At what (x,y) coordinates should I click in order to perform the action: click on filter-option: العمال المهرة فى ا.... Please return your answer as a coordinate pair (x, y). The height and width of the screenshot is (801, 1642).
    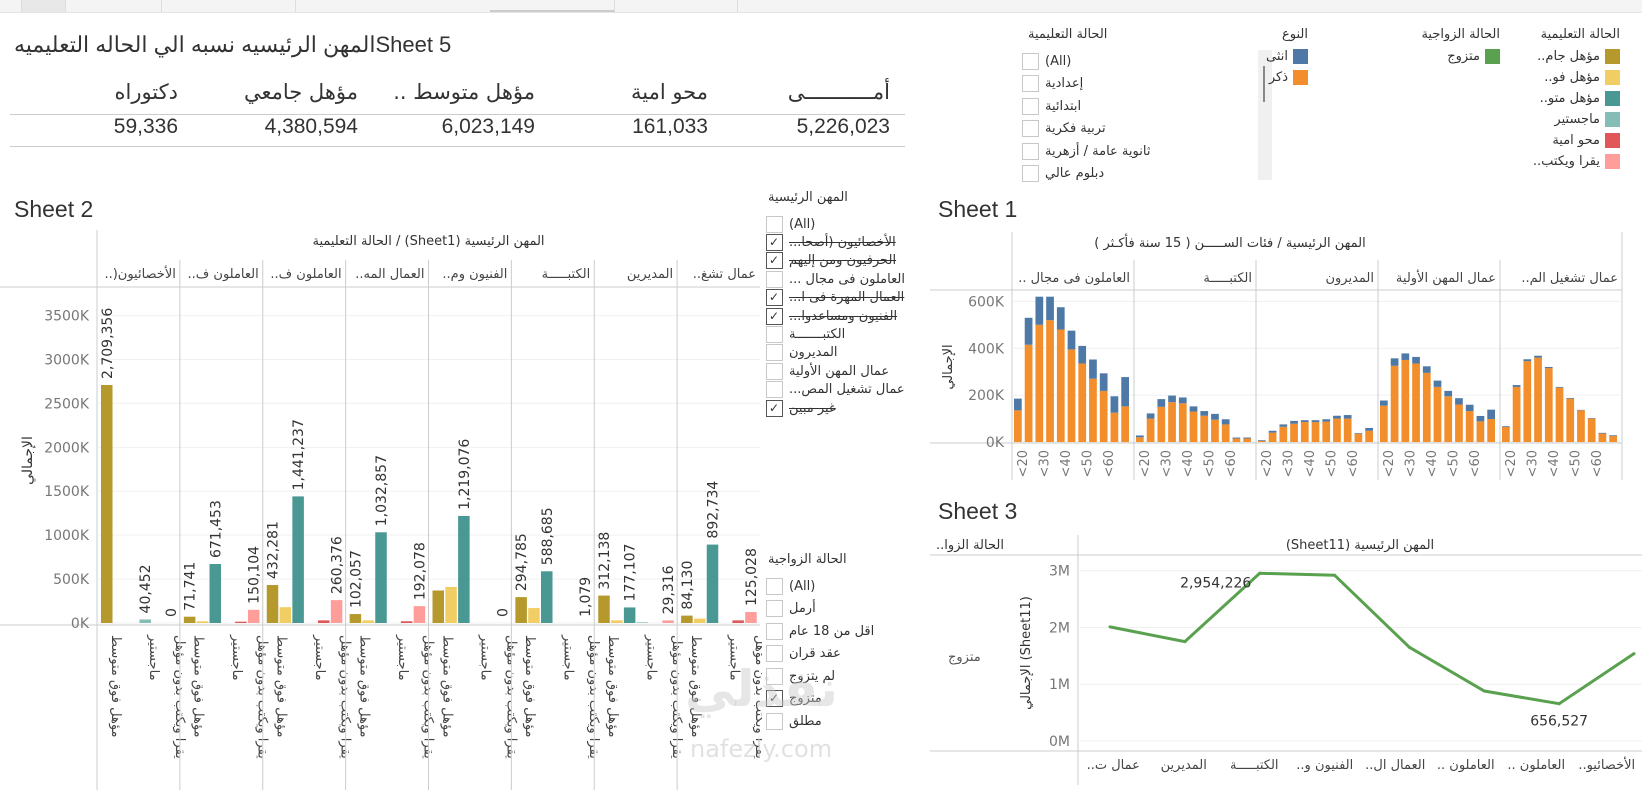
    Looking at the image, I should click on (835, 298).